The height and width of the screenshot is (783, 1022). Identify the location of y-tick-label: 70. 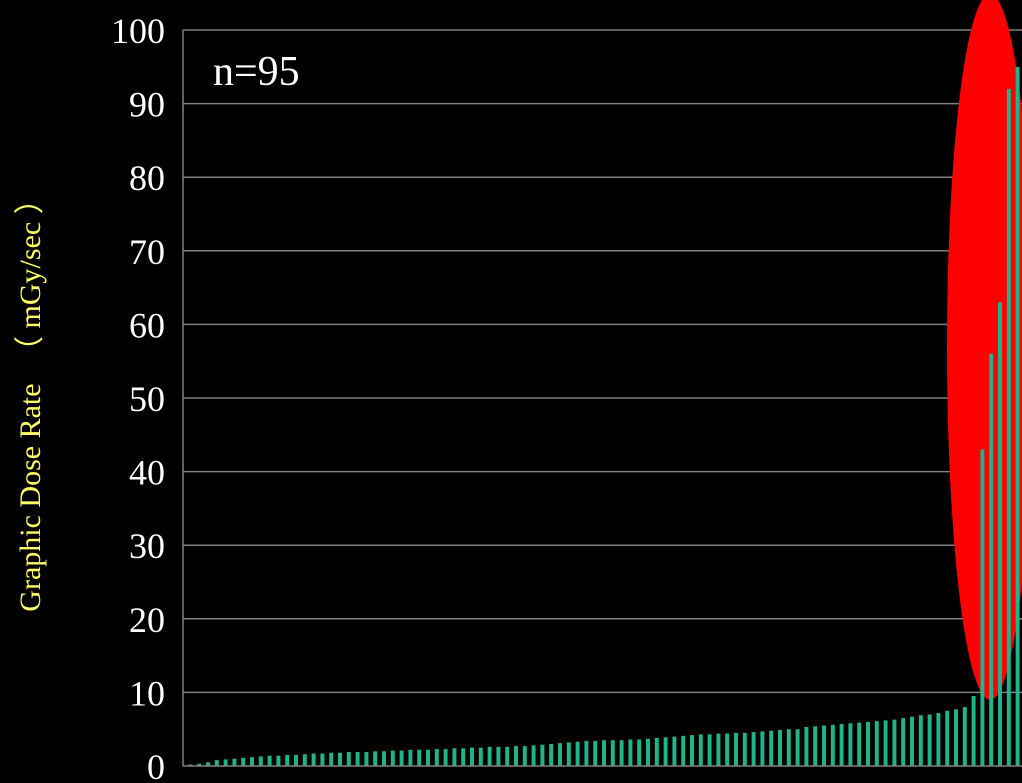
(147, 252).